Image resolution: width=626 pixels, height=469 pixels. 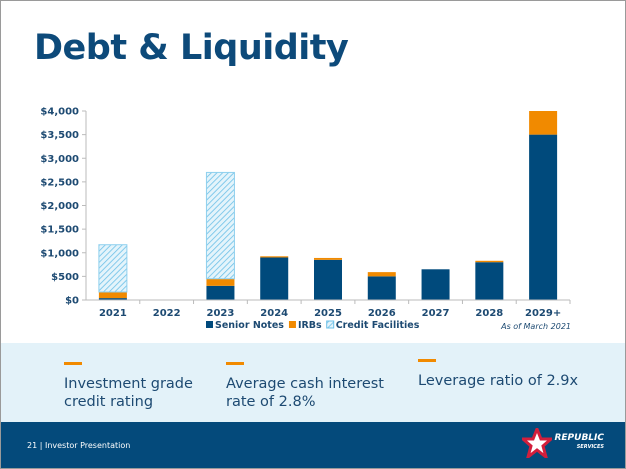 I want to click on logo-text: REPUBLIC, so click(x=579, y=438).